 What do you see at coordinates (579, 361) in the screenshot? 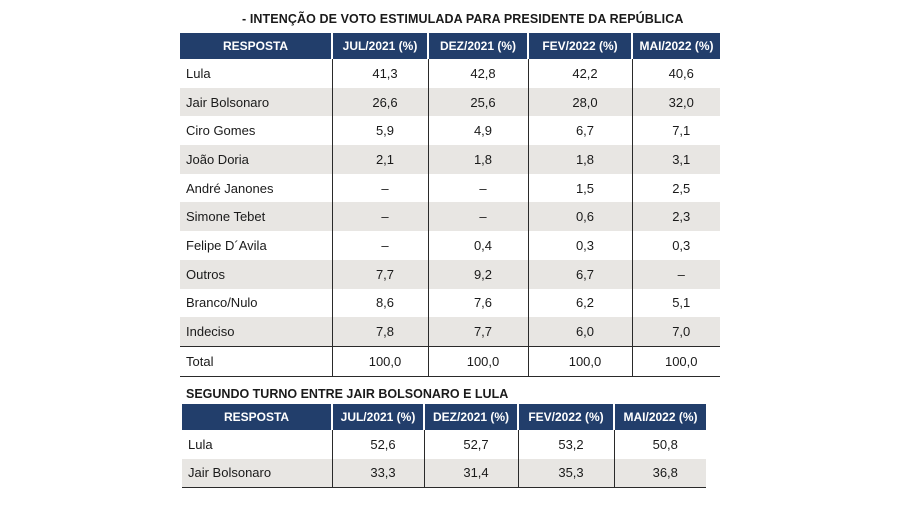
I see `cell-fev-2022: 100,0` at bounding box center [579, 361].